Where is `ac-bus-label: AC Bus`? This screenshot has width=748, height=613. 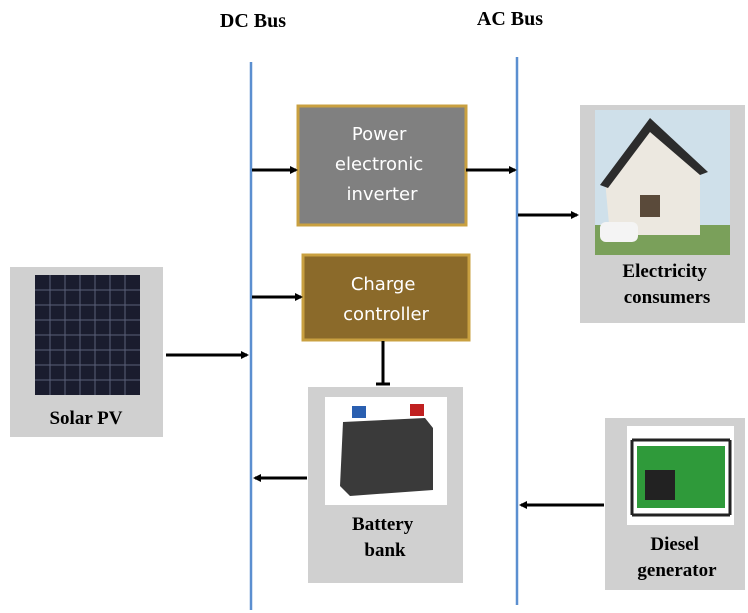
ac-bus-label: AC Bus is located at coordinates (510, 19).